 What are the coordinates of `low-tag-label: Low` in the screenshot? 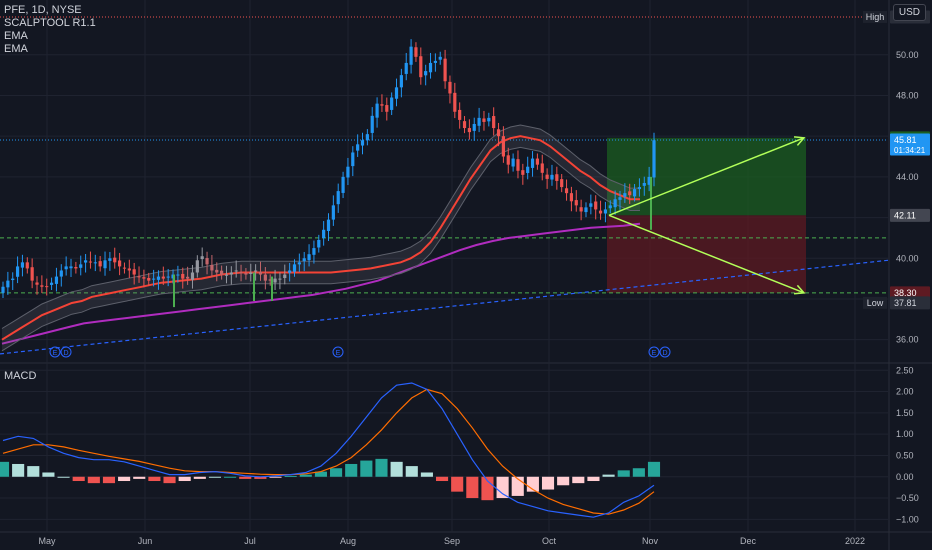 It's located at (875, 303).